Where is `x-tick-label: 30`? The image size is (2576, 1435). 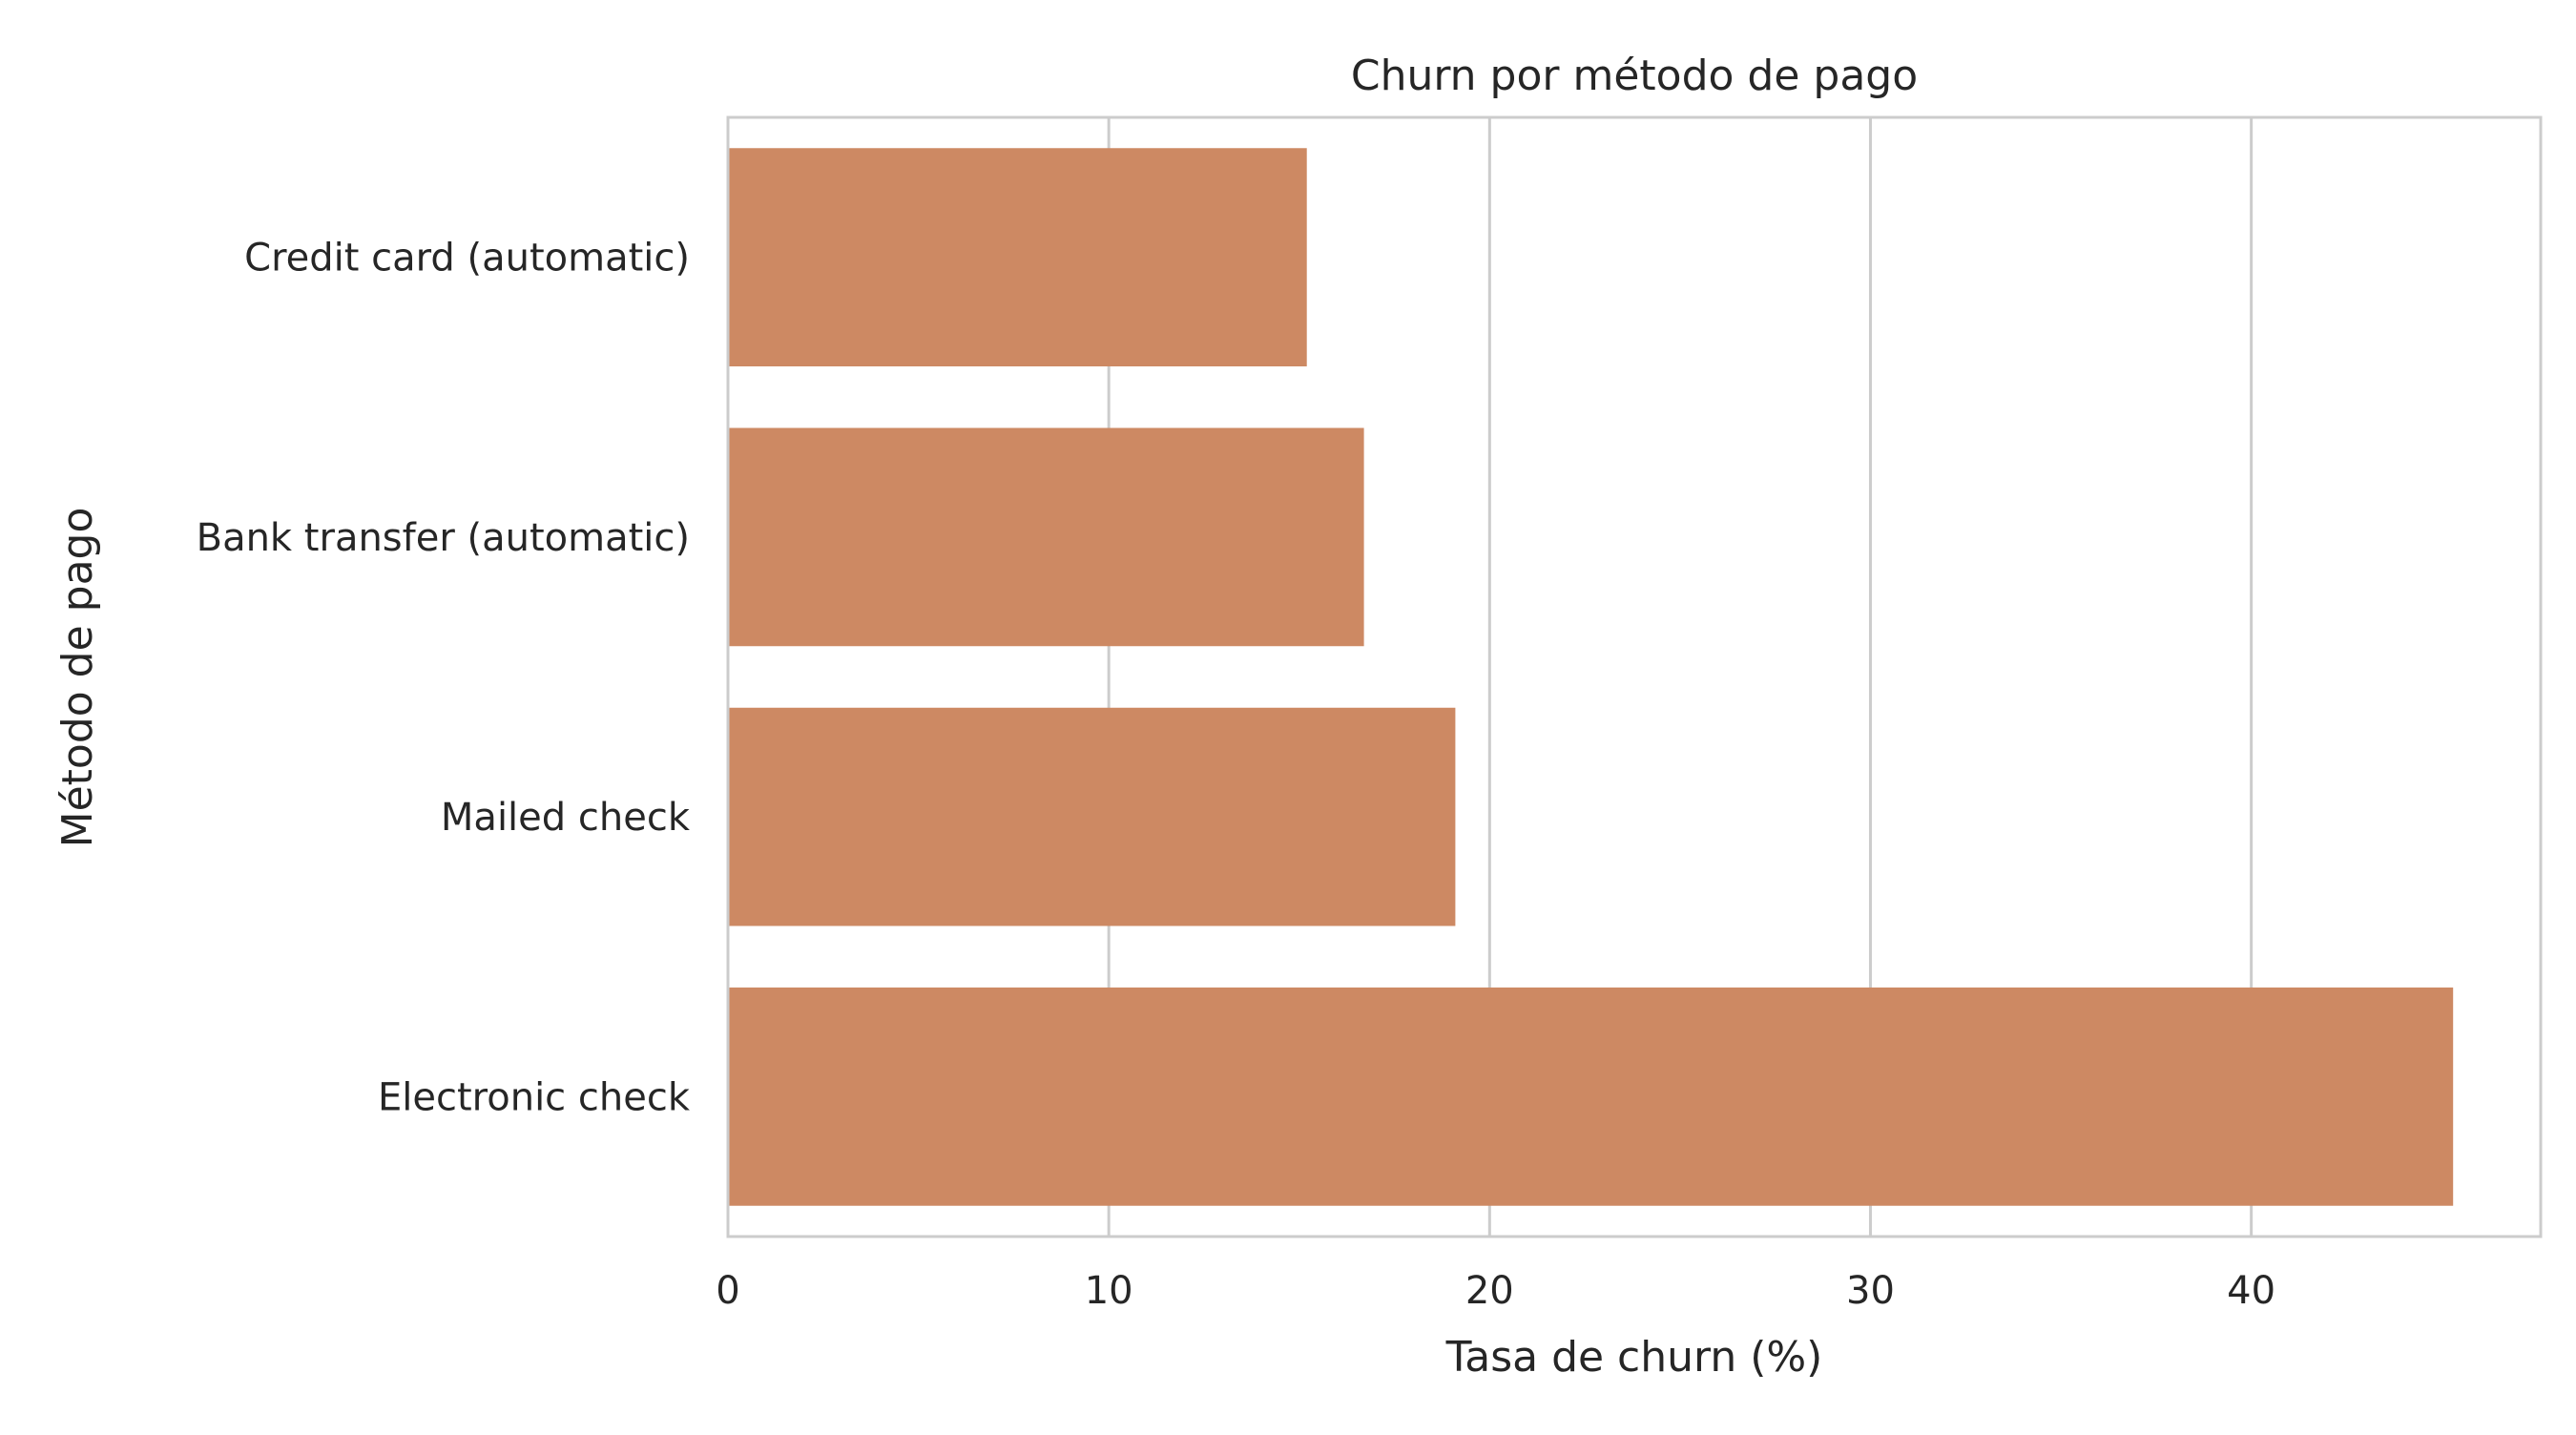
x-tick-label: 30 is located at coordinates (1870, 1291).